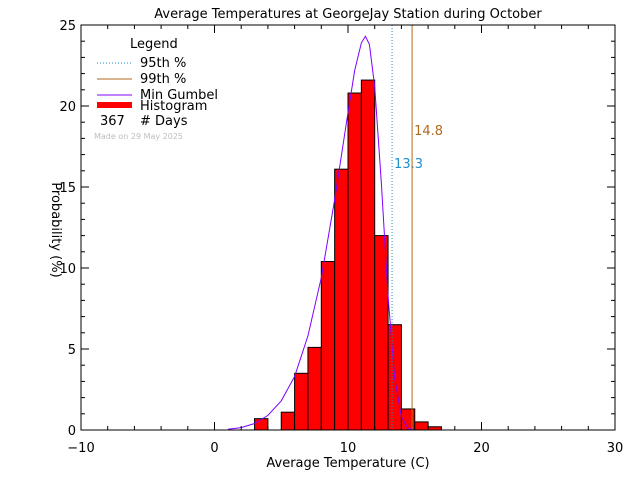  What do you see at coordinates (67, 26) in the screenshot?
I see `y-tick-label: 25` at bounding box center [67, 26].